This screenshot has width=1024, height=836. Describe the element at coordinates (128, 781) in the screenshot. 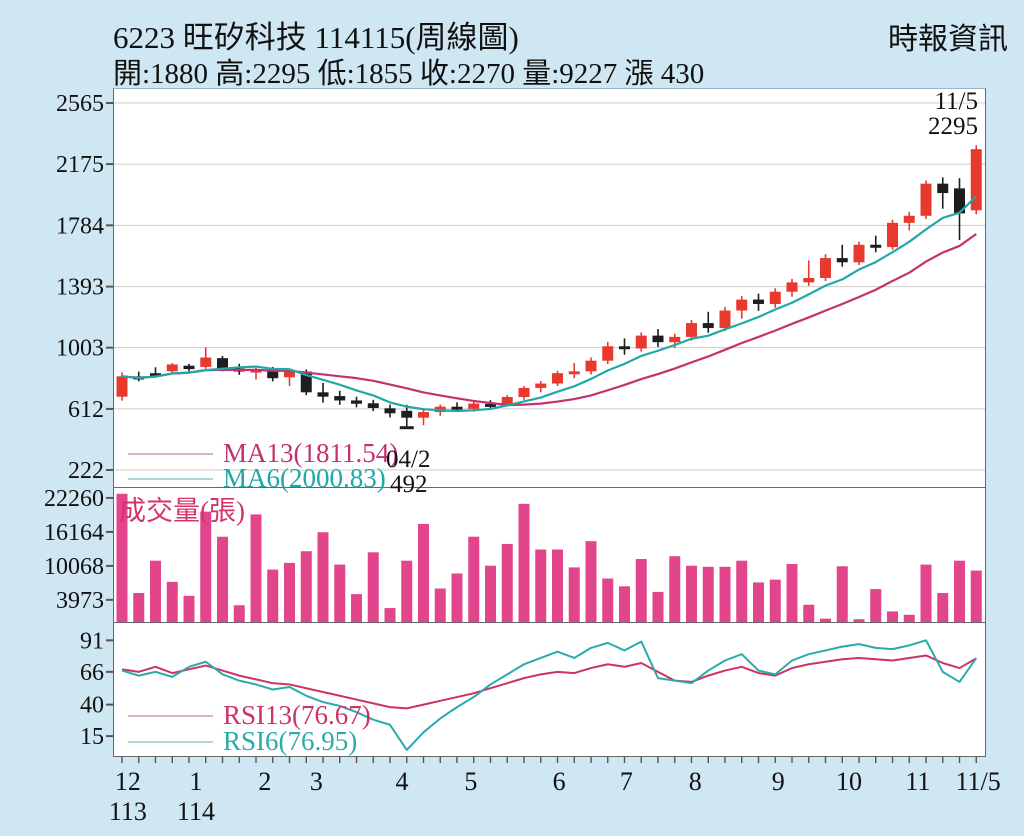

I see `month-label: 12` at that location.